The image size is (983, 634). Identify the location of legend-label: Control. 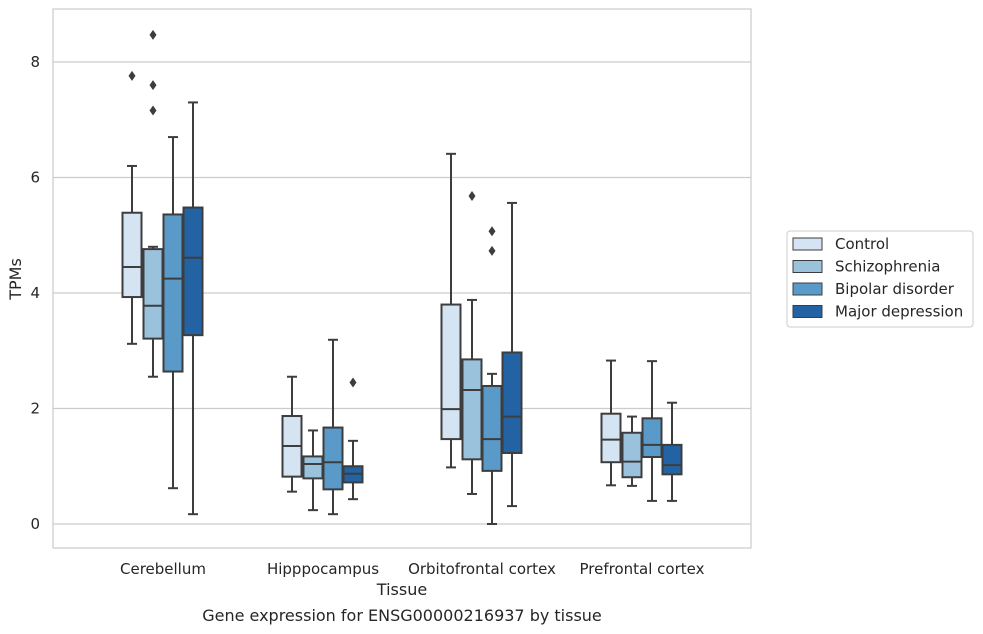
(862, 244).